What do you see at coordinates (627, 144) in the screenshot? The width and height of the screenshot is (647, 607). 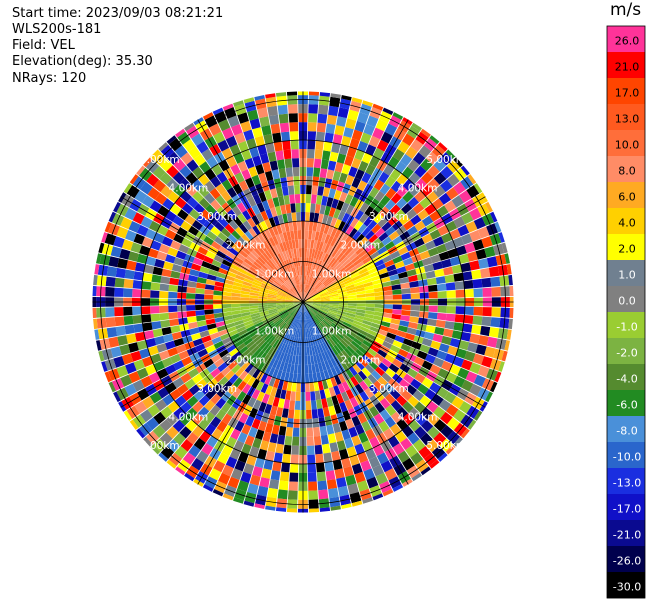 I see `colorbar-tick-label: 10.0` at bounding box center [627, 144].